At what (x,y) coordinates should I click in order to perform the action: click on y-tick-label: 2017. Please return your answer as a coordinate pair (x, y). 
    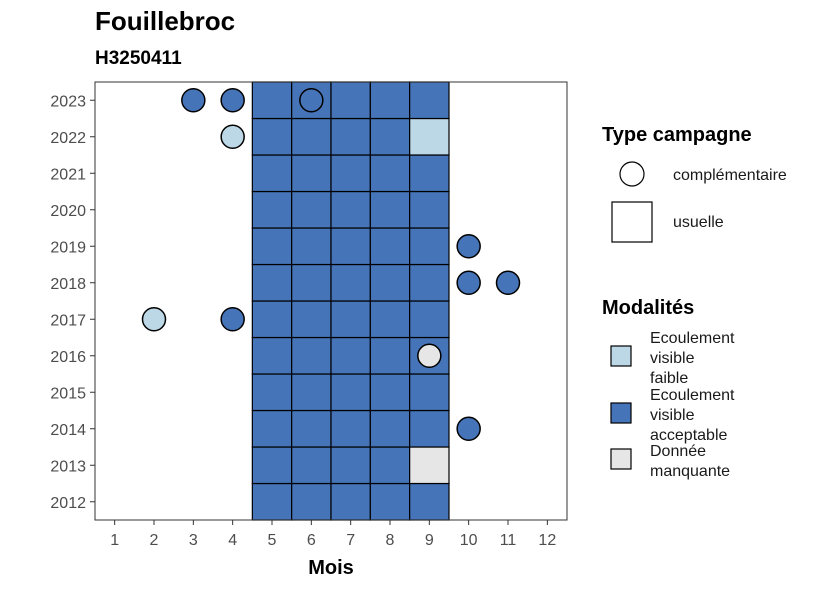
    Looking at the image, I should click on (68, 320).